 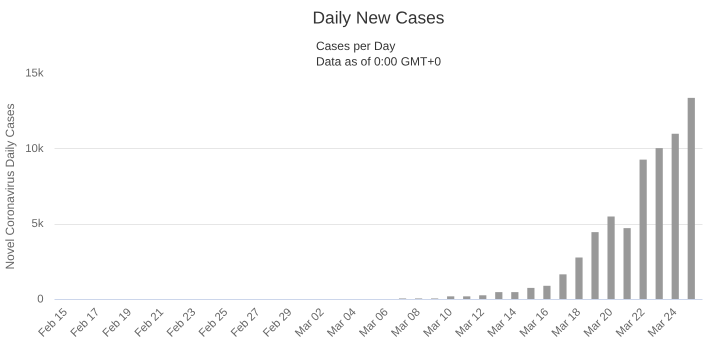 I want to click on y-tick-label: 15k, so click(x=34, y=74).